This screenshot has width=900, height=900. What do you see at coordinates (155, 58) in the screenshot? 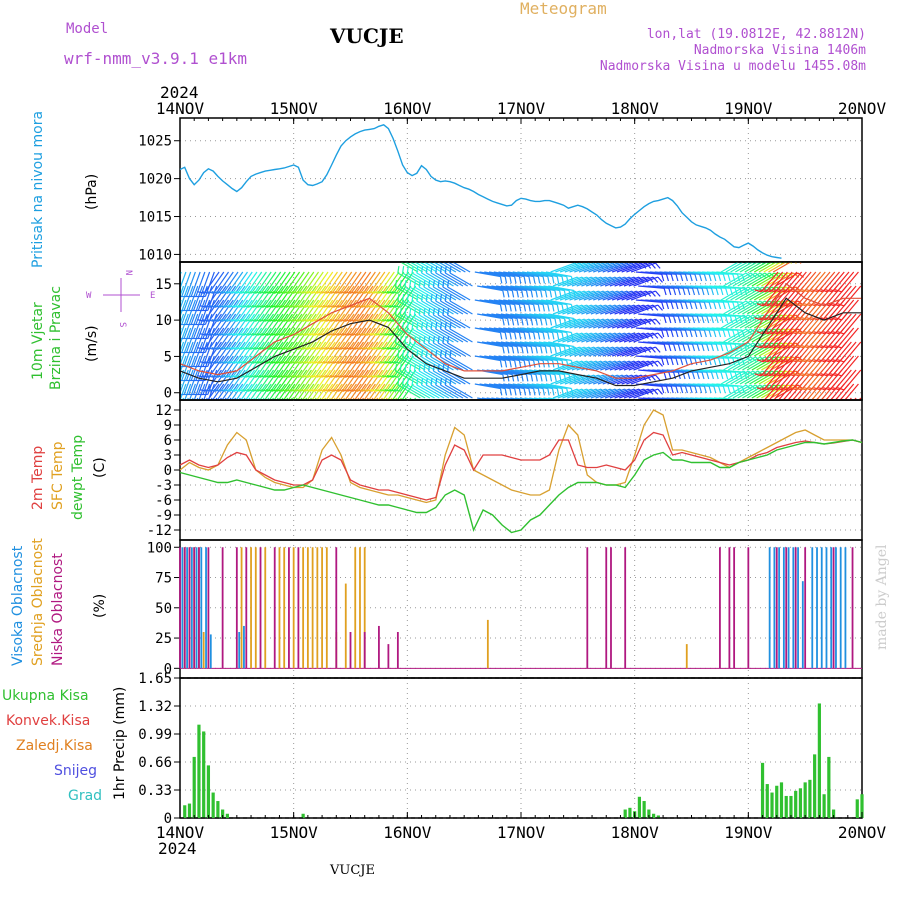
I see `model-name: wrf-nmm_v3.9.1 e1km` at bounding box center [155, 58].